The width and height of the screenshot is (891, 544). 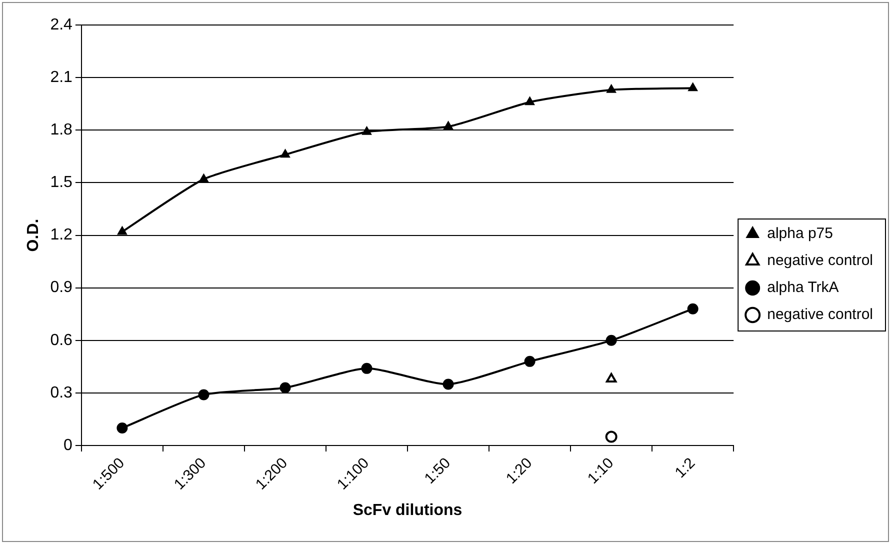 I want to click on y-tick-label: 2.4, so click(x=61, y=25).